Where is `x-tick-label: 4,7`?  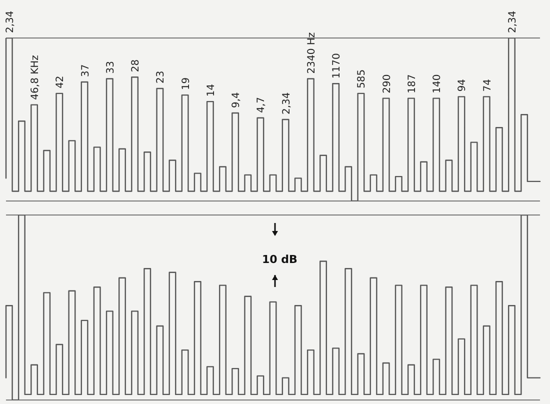 x-tick-label: 4,7 is located at coordinates (262, 104).